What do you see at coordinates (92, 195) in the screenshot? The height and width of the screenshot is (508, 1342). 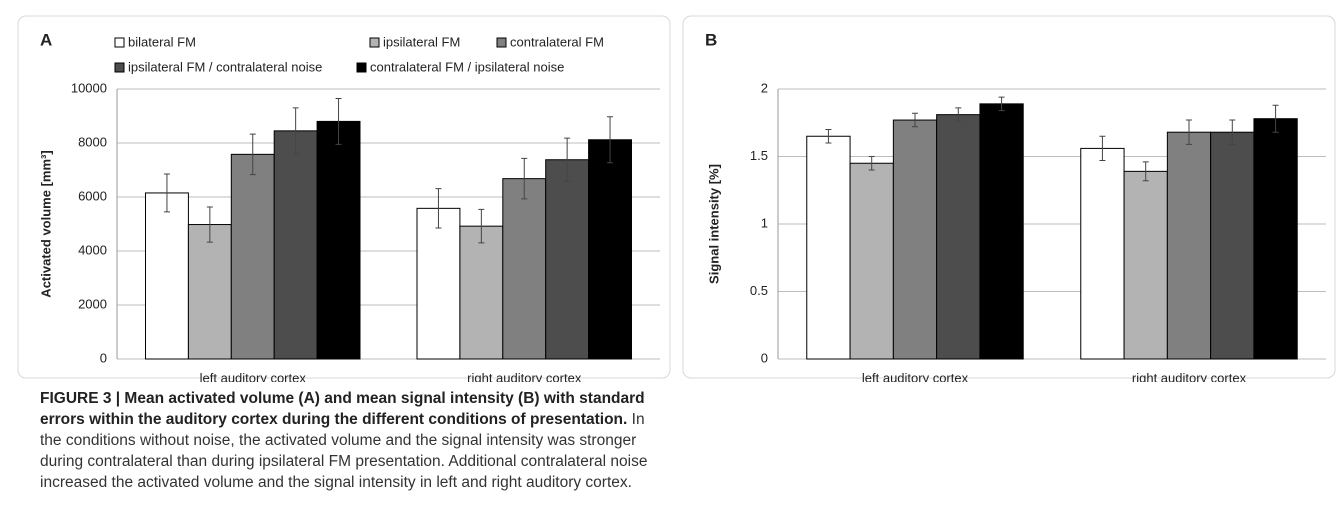 I see `y-tick-label: 6000` at bounding box center [92, 195].